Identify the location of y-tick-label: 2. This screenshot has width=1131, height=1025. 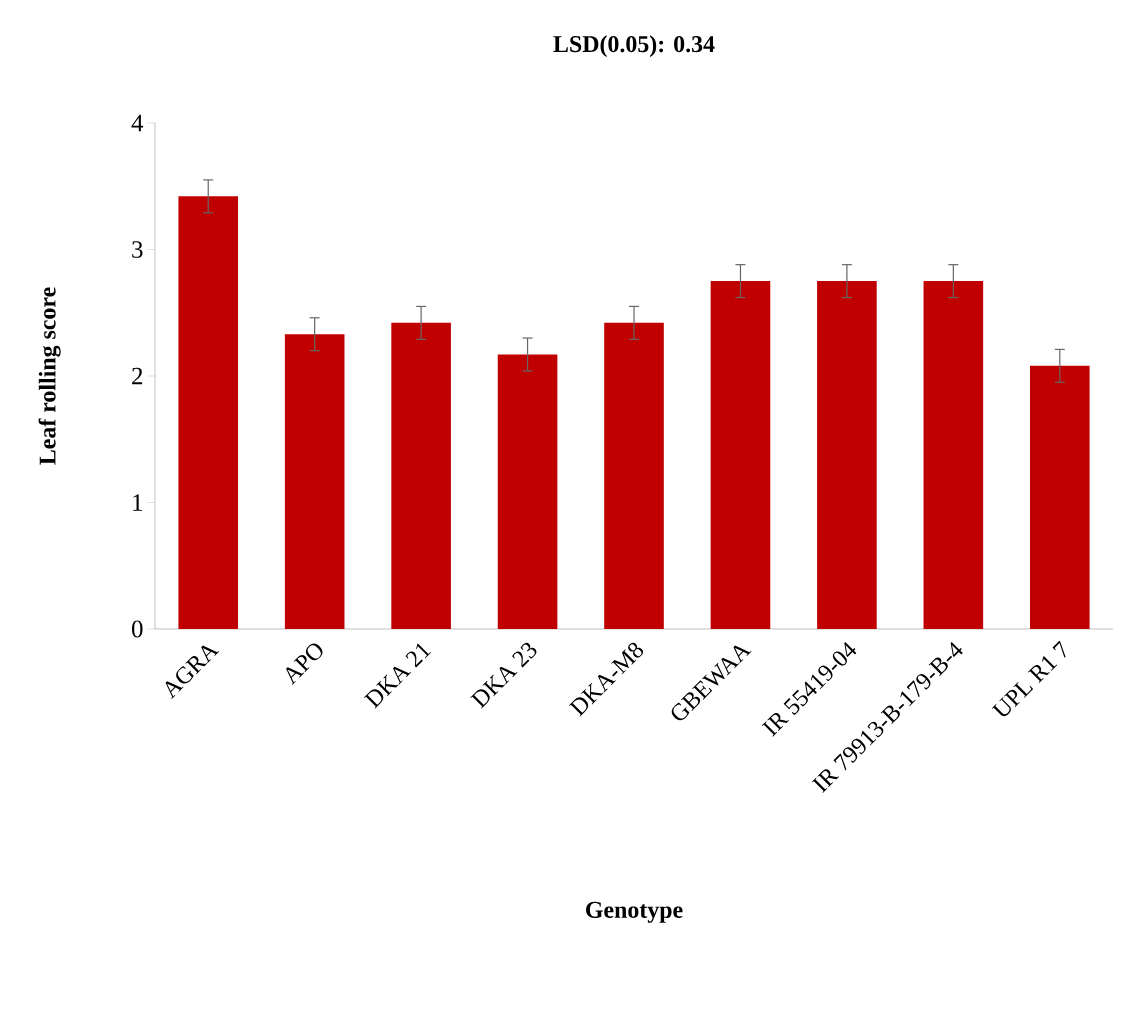
(137, 376).